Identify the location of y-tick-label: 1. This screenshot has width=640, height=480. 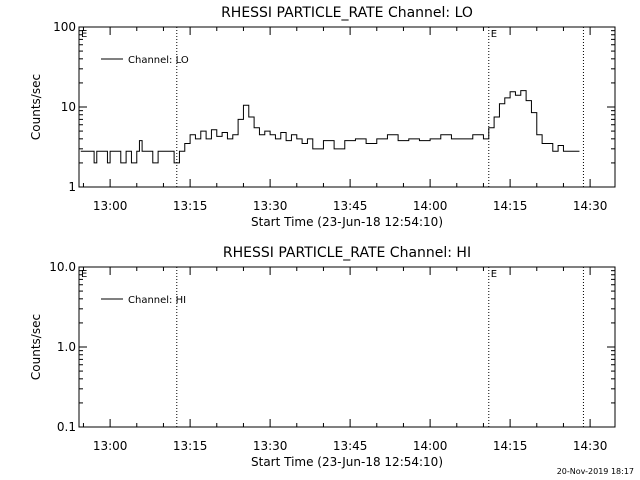
(72, 187).